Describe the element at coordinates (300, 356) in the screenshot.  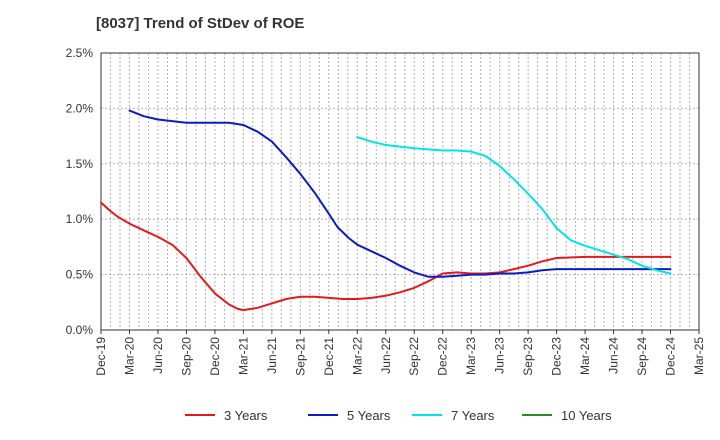
I see `x-tick-label: Sep-21` at that location.